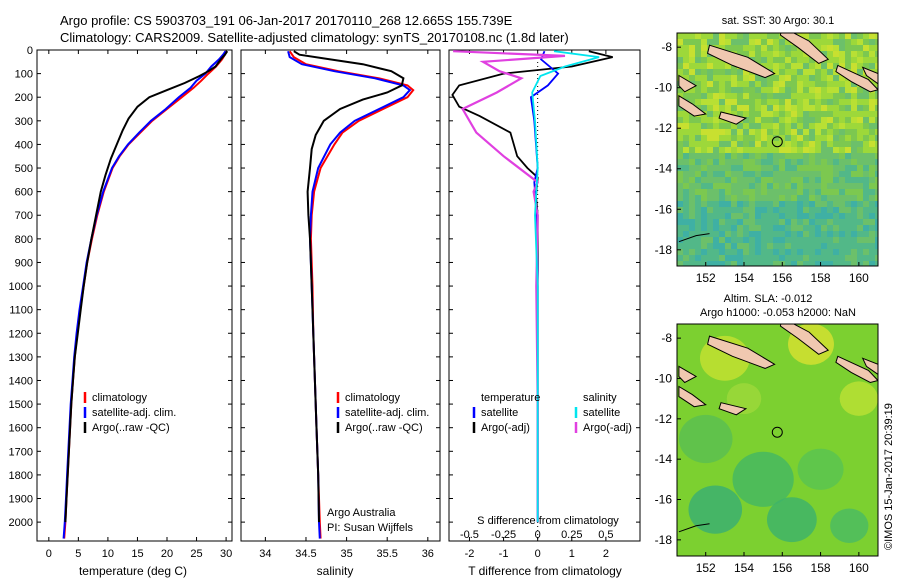  I want to click on sst-xtick-label: 156, so click(782, 278).